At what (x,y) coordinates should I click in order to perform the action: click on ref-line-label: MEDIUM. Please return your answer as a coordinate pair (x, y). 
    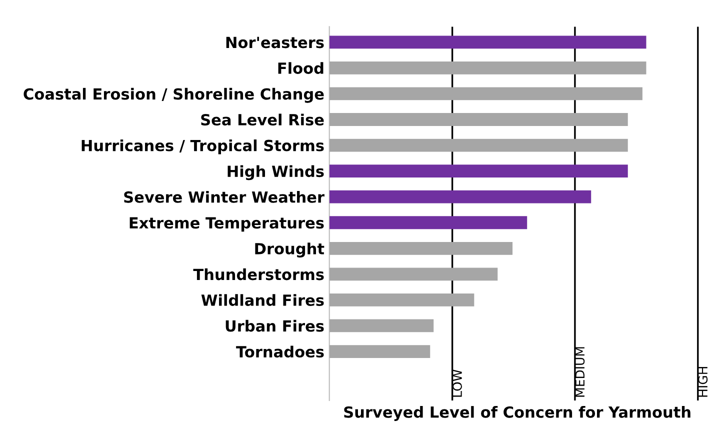
    Looking at the image, I should click on (580, 372).